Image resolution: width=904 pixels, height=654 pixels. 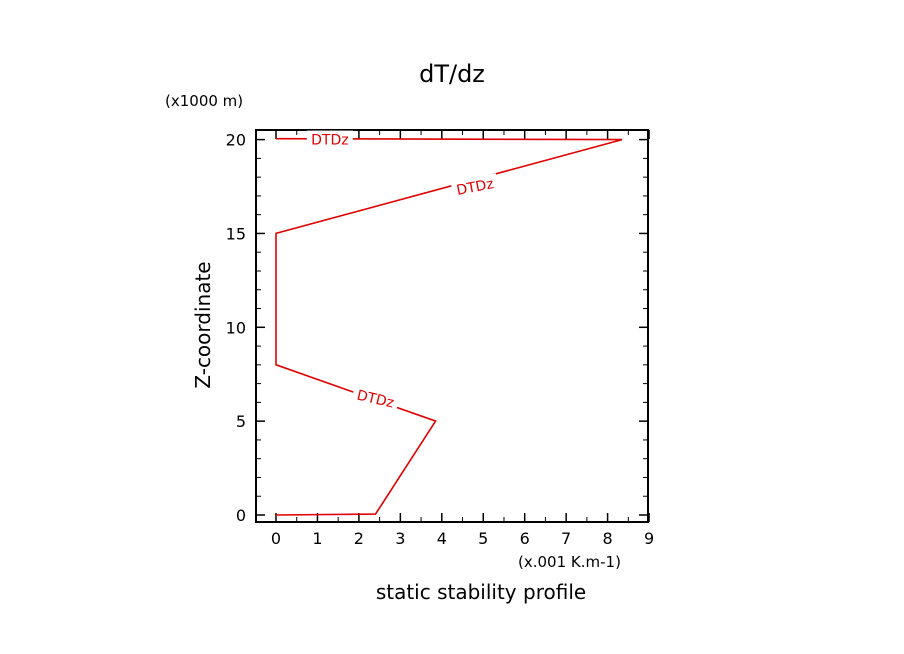 I want to click on x-unit-label: (x.001 K.m-1), so click(x=569, y=562).